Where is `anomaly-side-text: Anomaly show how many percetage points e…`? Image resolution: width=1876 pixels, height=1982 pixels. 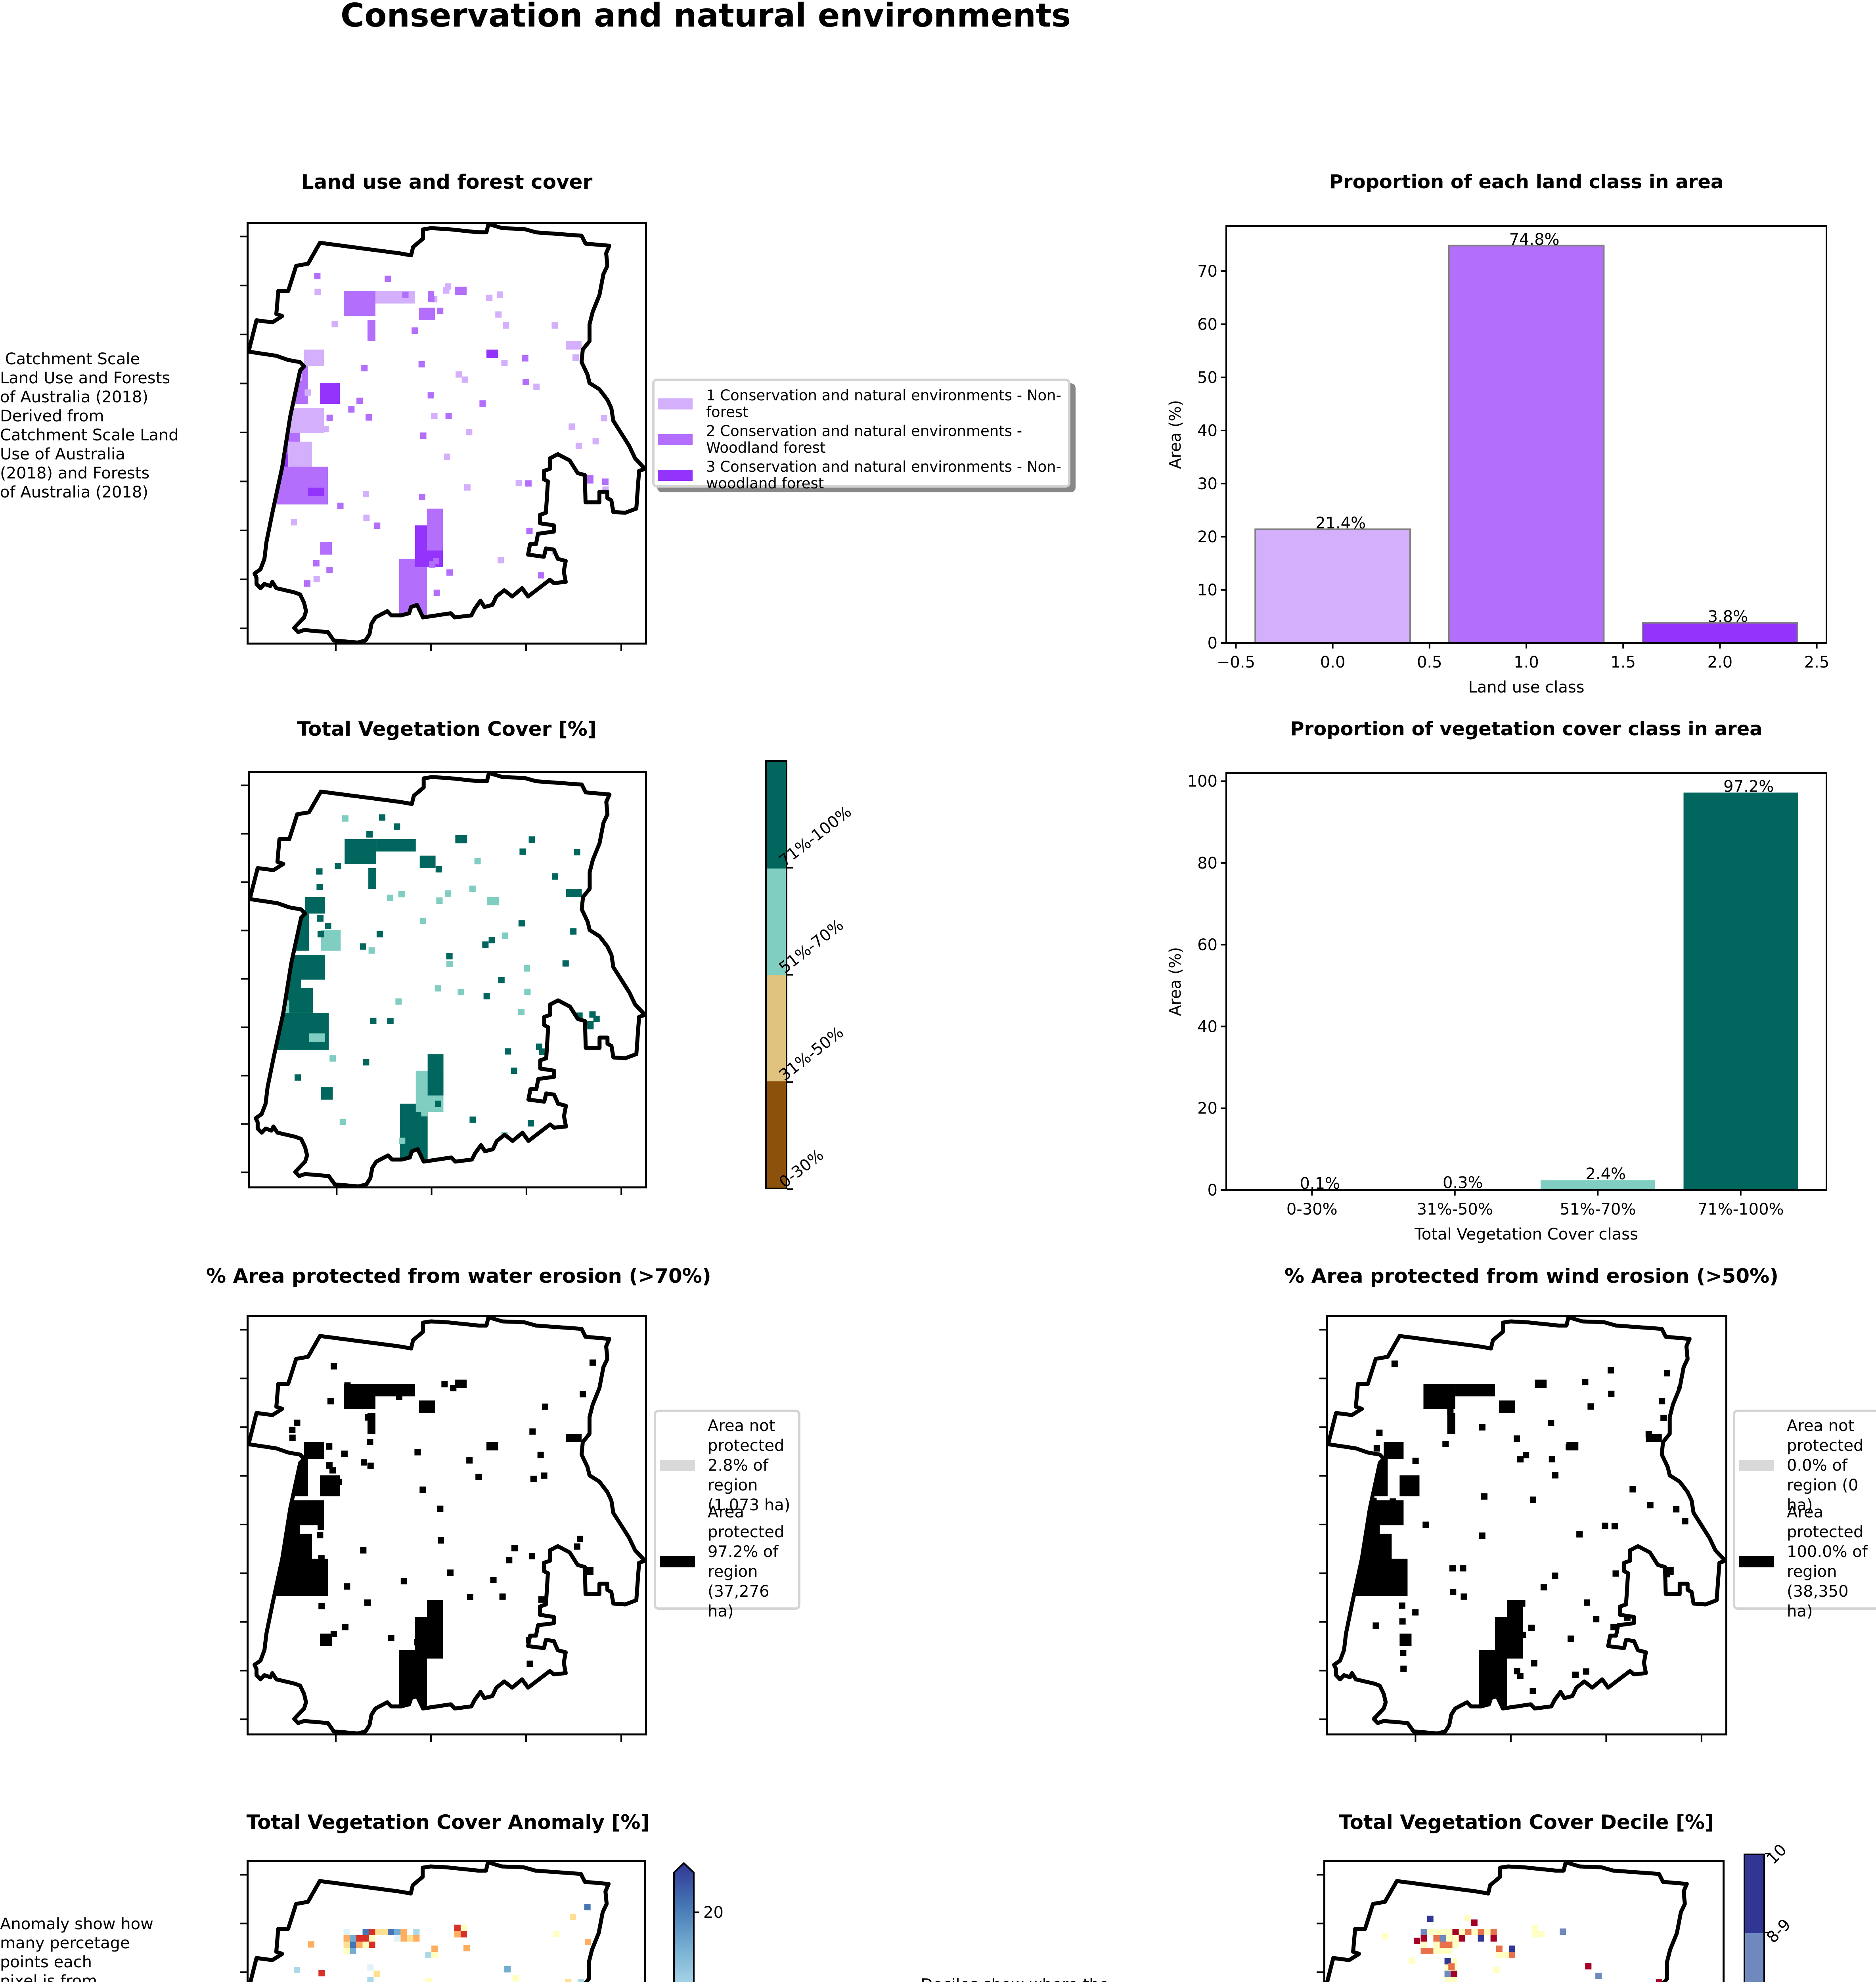 anomaly-side-text: Anomaly show how many percetage points e… is located at coordinates (76, 1948).